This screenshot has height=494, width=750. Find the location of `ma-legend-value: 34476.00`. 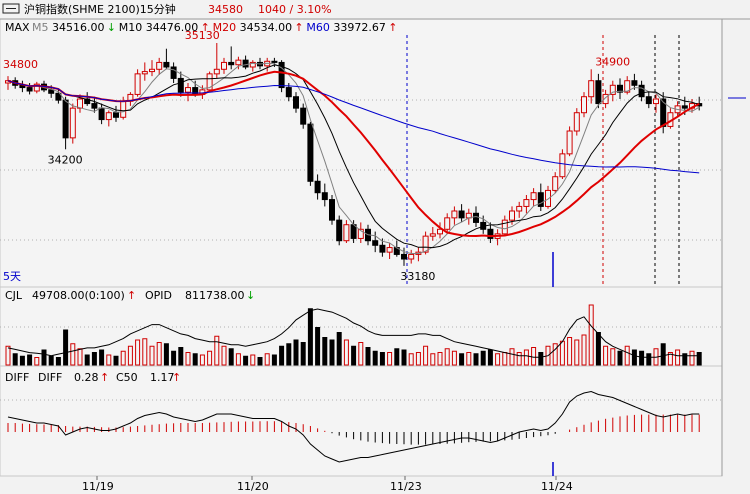

ma-legend-value: 34476.00 is located at coordinates (172, 27).